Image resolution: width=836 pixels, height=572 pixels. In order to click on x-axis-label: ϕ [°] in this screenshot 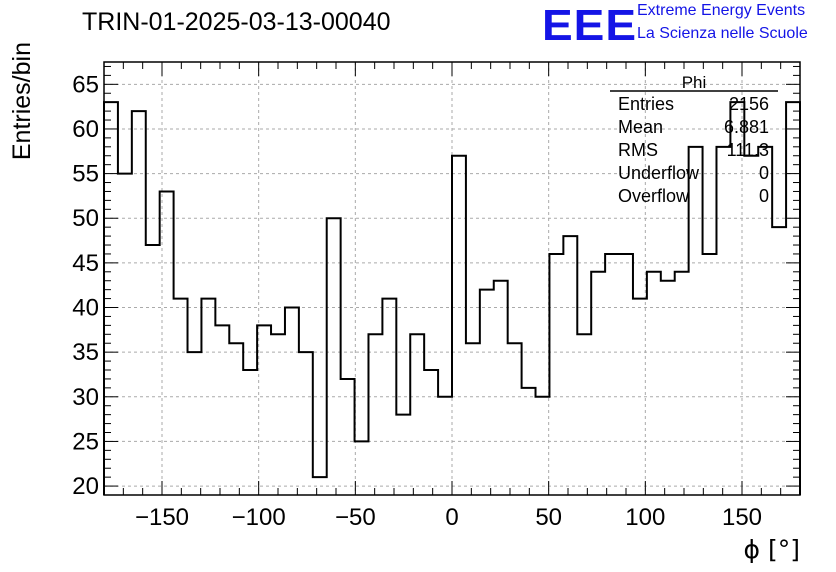, I will do `click(772, 549)`.